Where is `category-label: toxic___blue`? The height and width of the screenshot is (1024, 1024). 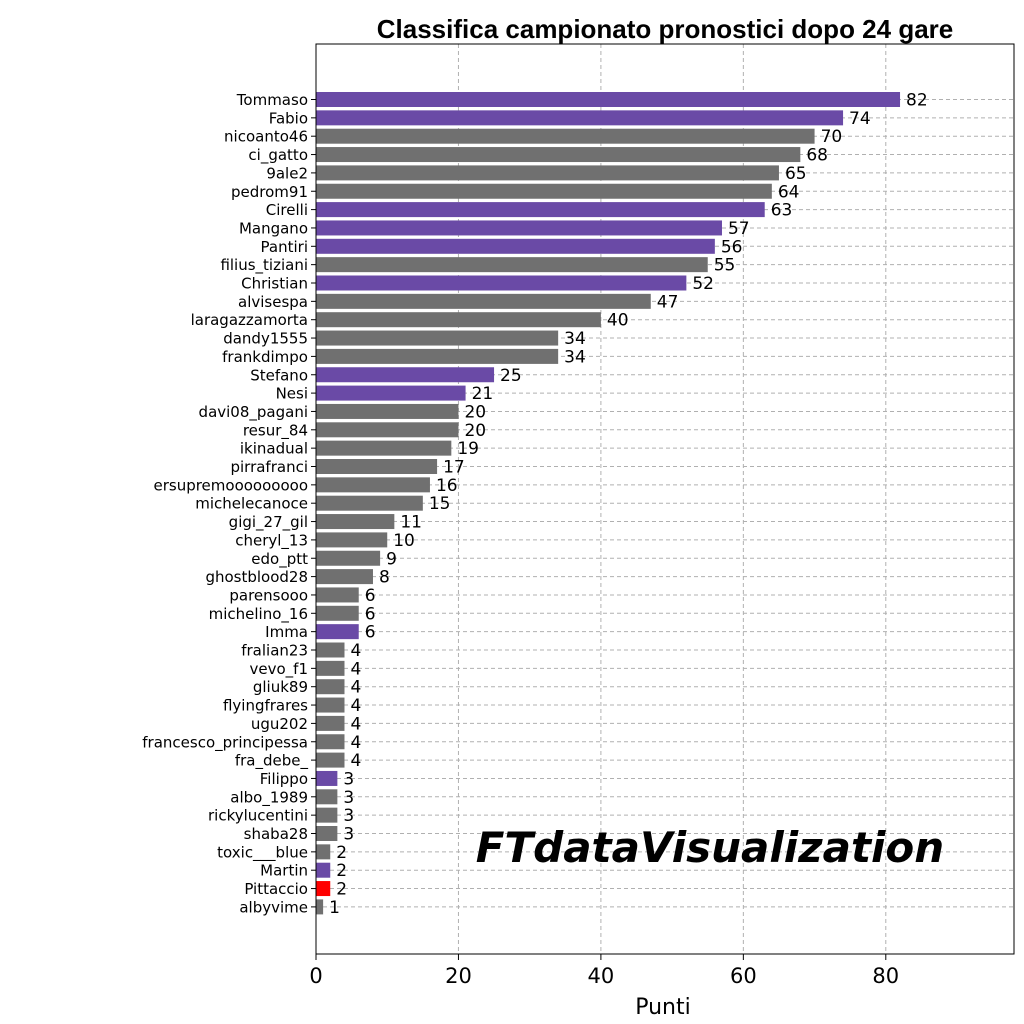 category-label: toxic___blue is located at coordinates (262, 852).